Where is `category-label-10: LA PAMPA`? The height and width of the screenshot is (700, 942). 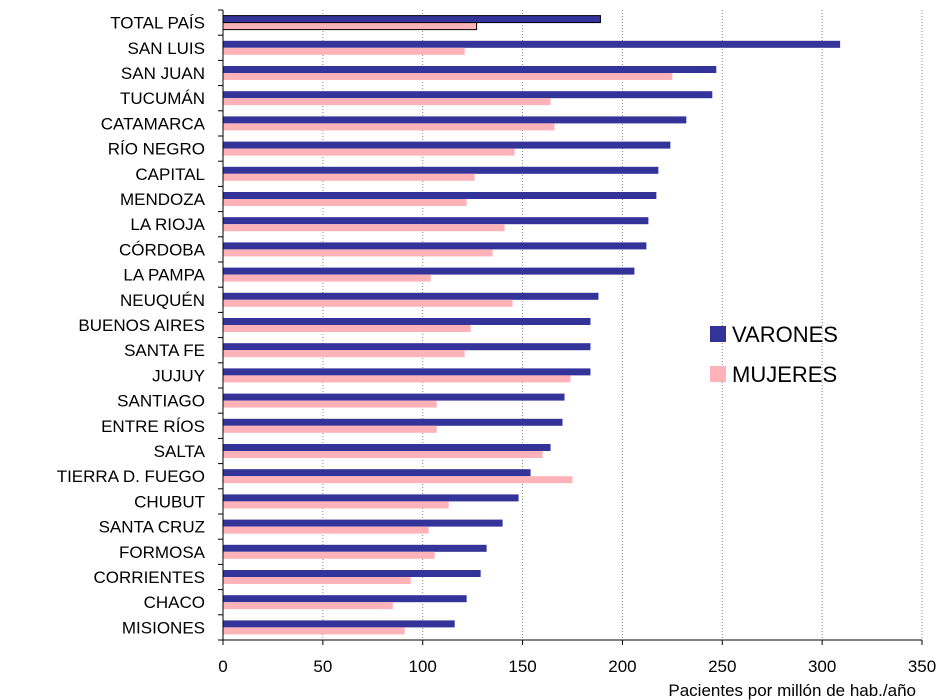
category-label-10: LA PAMPA is located at coordinates (164, 275).